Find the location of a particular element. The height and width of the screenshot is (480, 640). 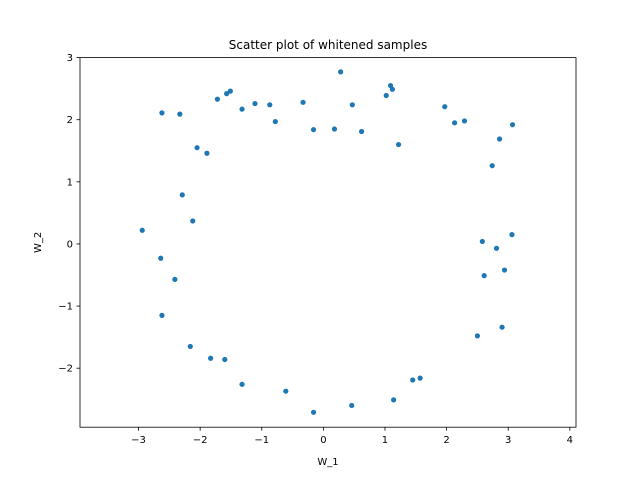

x-tick-label: 2 is located at coordinates (446, 440).